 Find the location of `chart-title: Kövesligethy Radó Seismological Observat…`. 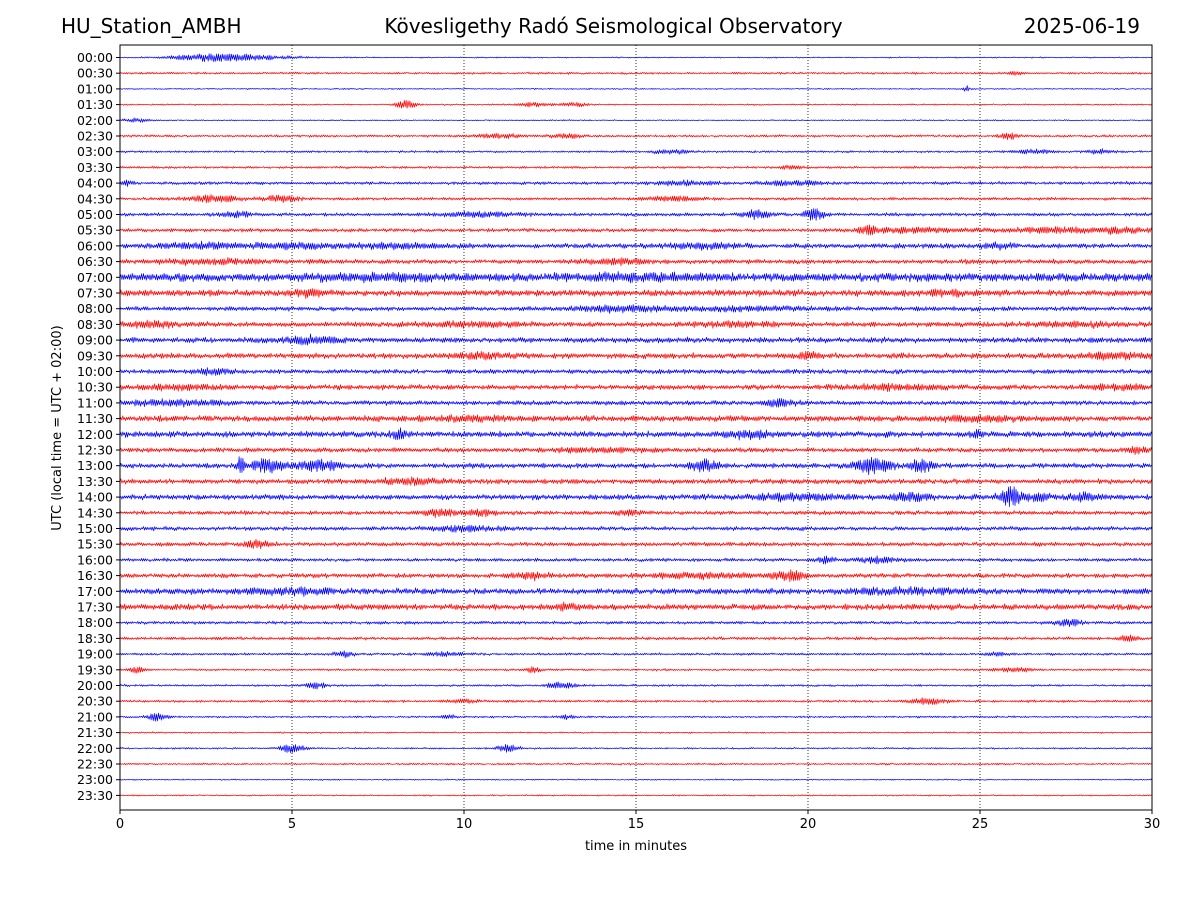

chart-title: Kövesligethy Radó Seismological Observat… is located at coordinates (613, 26).